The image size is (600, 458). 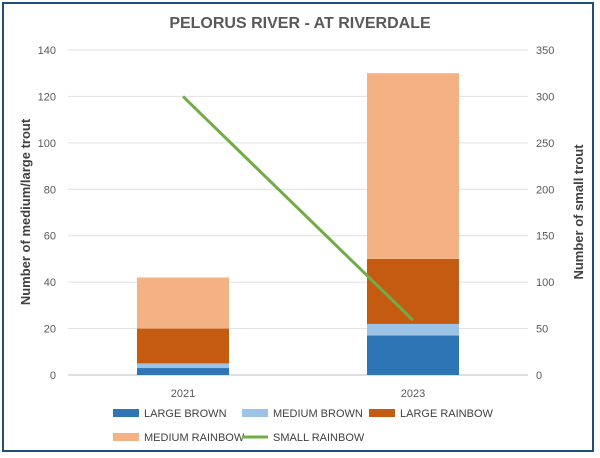 What do you see at coordinates (413, 329) in the screenshot?
I see `bar-medium-brown-2023` at bounding box center [413, 329].